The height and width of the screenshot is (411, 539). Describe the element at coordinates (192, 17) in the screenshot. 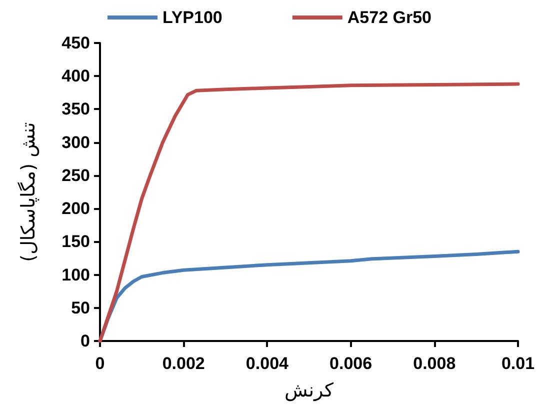

I see `legend-label: LYP100` at that location.